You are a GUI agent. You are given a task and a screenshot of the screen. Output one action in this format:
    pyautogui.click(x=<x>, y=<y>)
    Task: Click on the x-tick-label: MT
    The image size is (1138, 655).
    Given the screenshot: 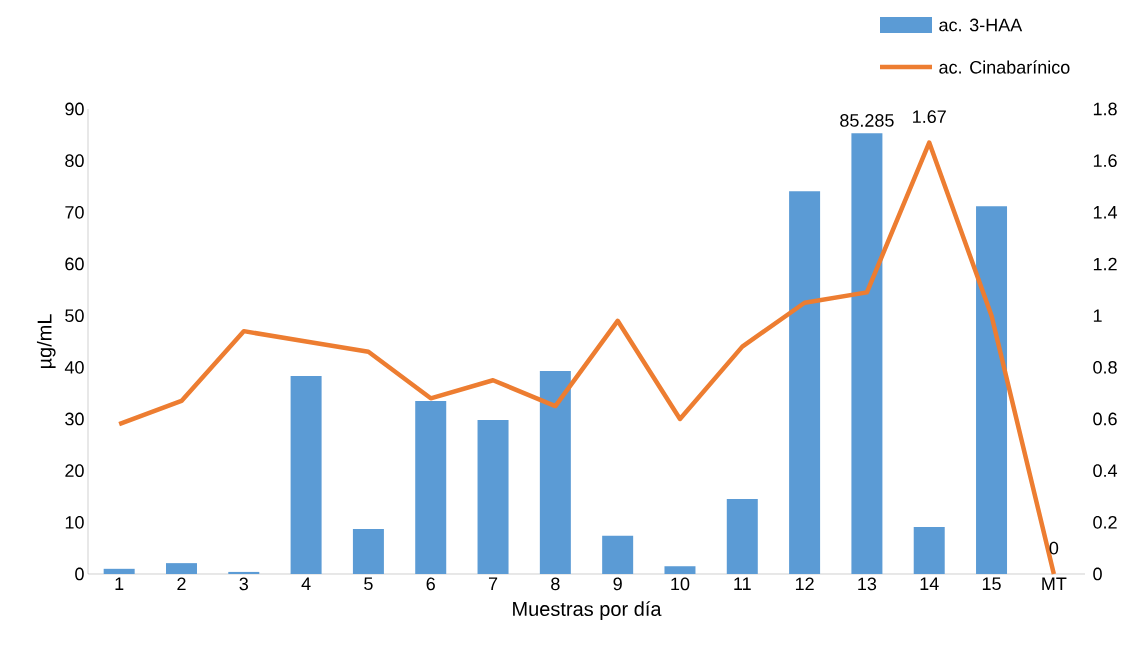 What is the action you would take?
    pyautogui.click(x=1054, y=583)
    